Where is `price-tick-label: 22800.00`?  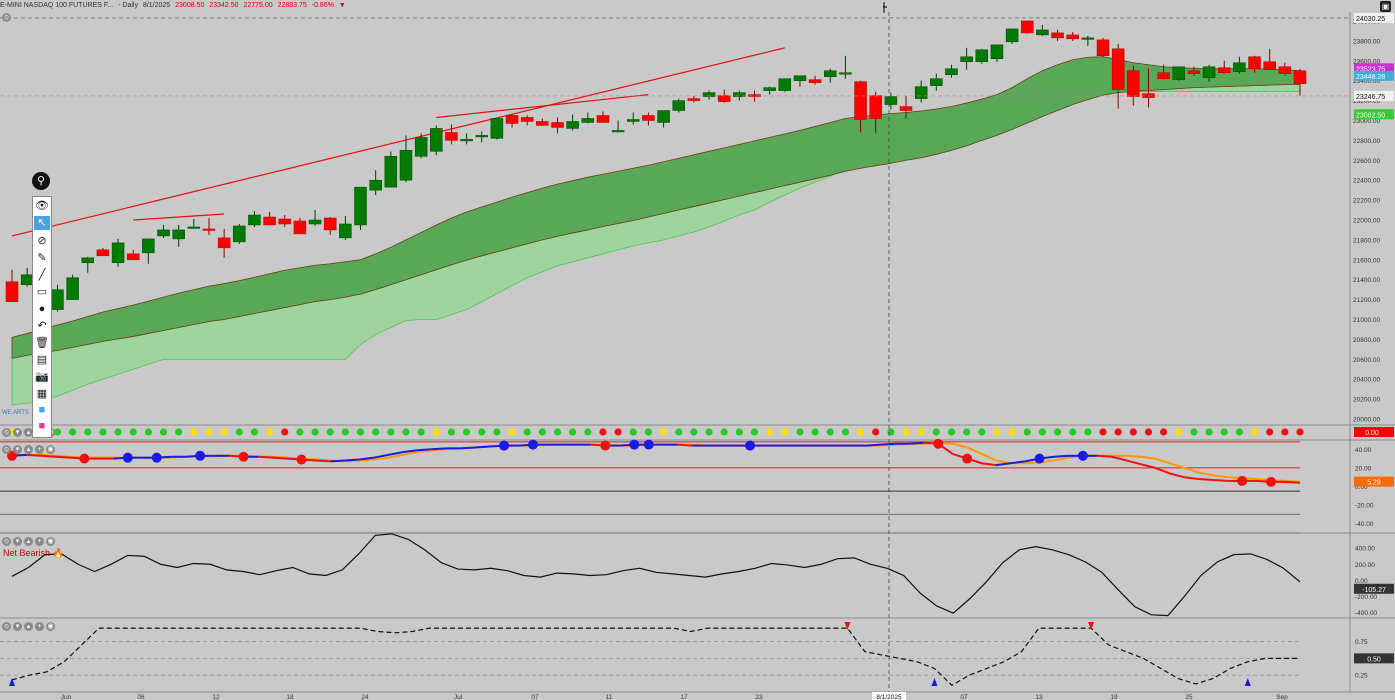
price-tick-label: 22800.00 is located at coordinates (1366, 141).